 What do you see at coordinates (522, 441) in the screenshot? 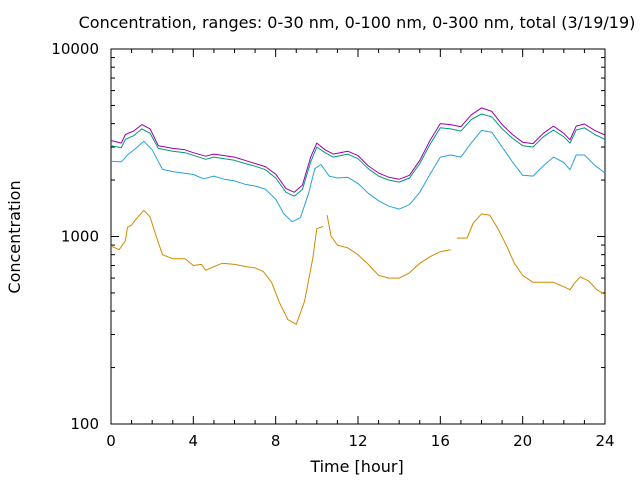
I see `x-tick-label: 20` at bounding box center [522, 441].